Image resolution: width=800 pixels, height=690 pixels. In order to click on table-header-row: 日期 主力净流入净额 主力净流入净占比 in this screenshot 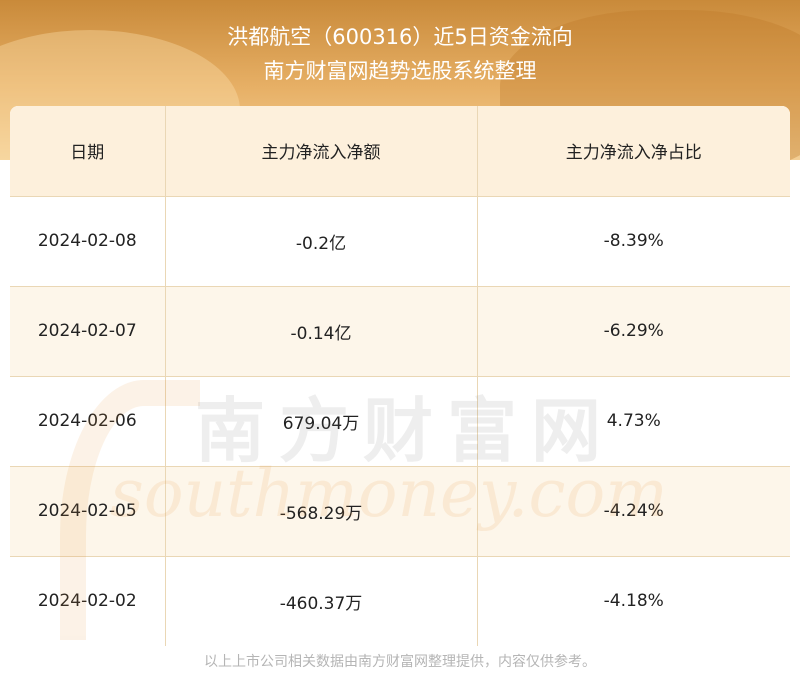, I will do `click(400, 151)`.